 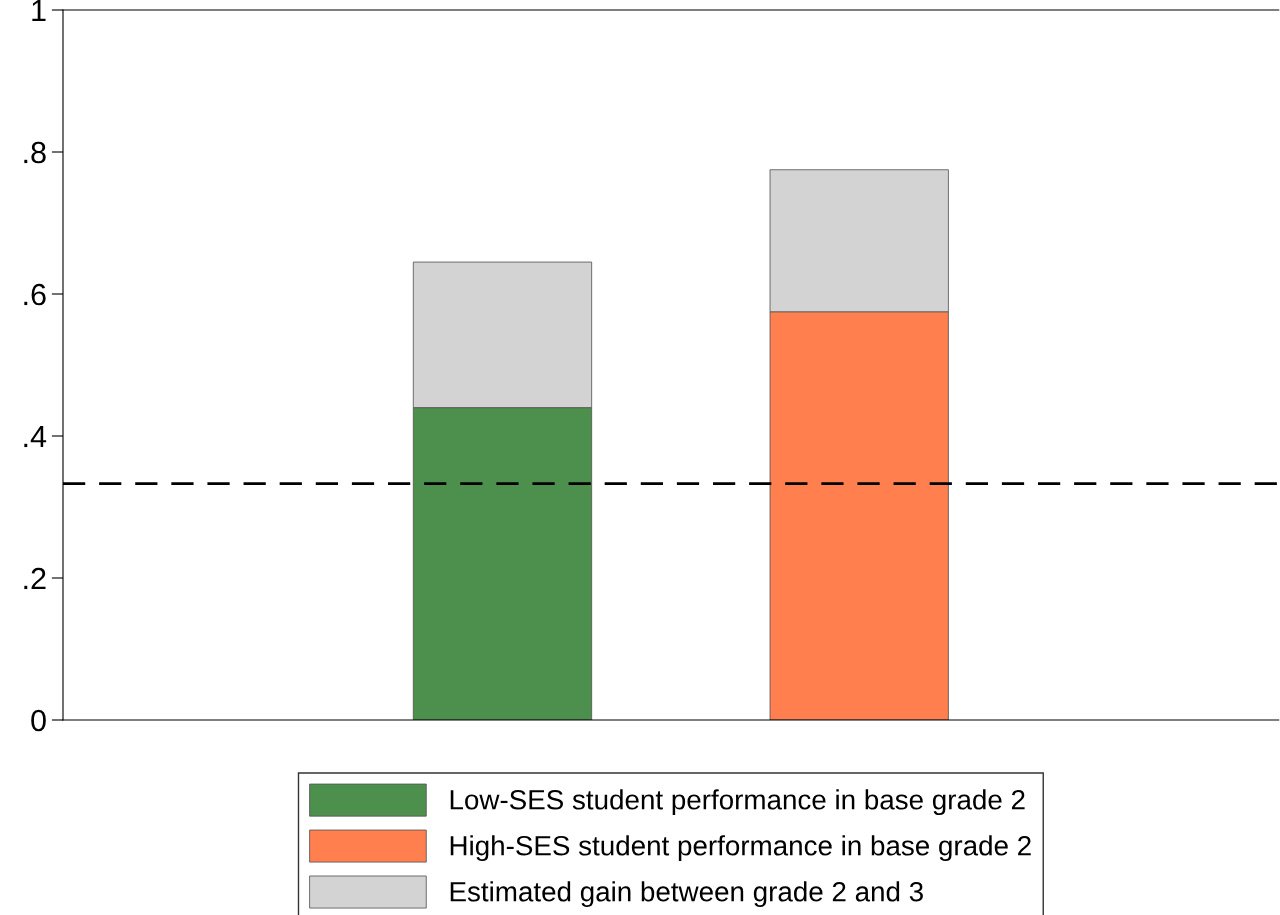 What do you see at coordinates (35, 578) in the screenshot?
I see `y-tick-label: .2` at bounding box center [35, 578].